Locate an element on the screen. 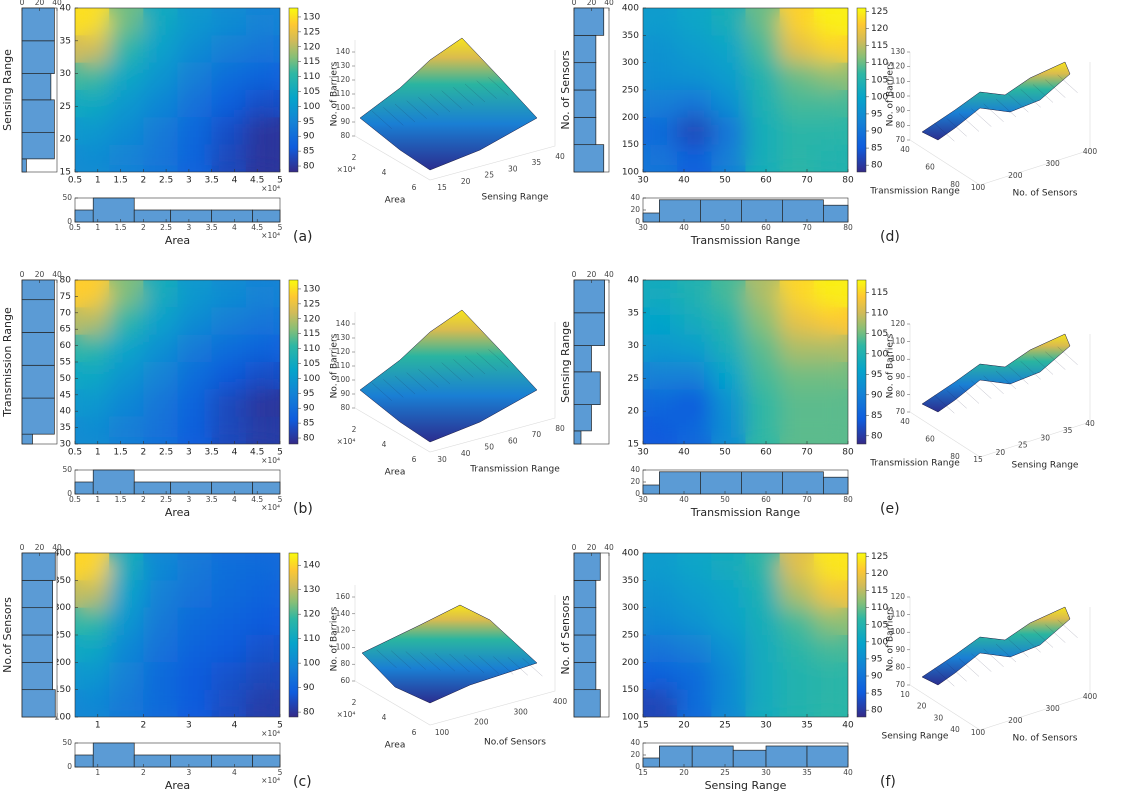  colorbar is located at coordinates (293, 635).